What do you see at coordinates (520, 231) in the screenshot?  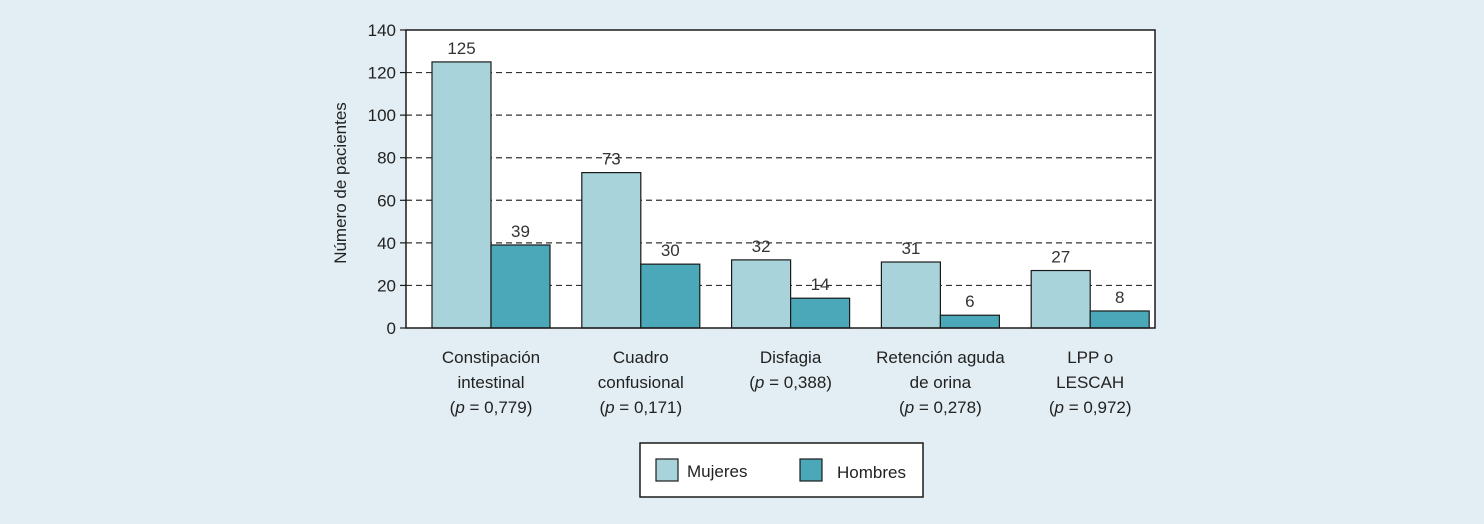 I see `data-label: 39` at bounding box center [520, 231].